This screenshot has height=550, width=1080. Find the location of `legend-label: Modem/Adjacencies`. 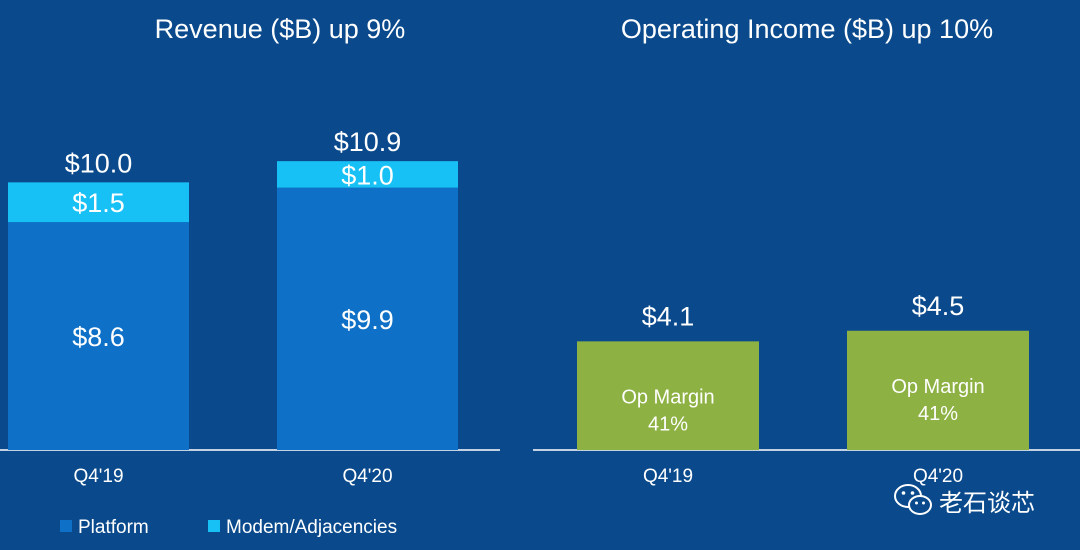

legend-label: Modem/Adjacencies is located at coordinates (311, 527).